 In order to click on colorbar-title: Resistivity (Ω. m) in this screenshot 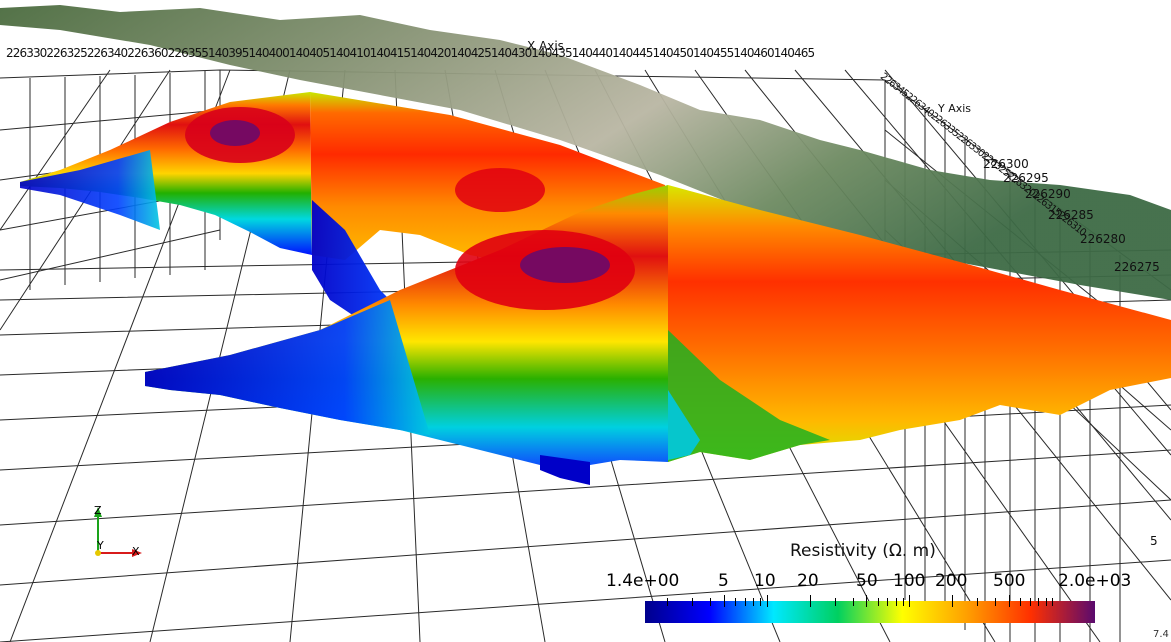, I will do `click(863, 551)`.